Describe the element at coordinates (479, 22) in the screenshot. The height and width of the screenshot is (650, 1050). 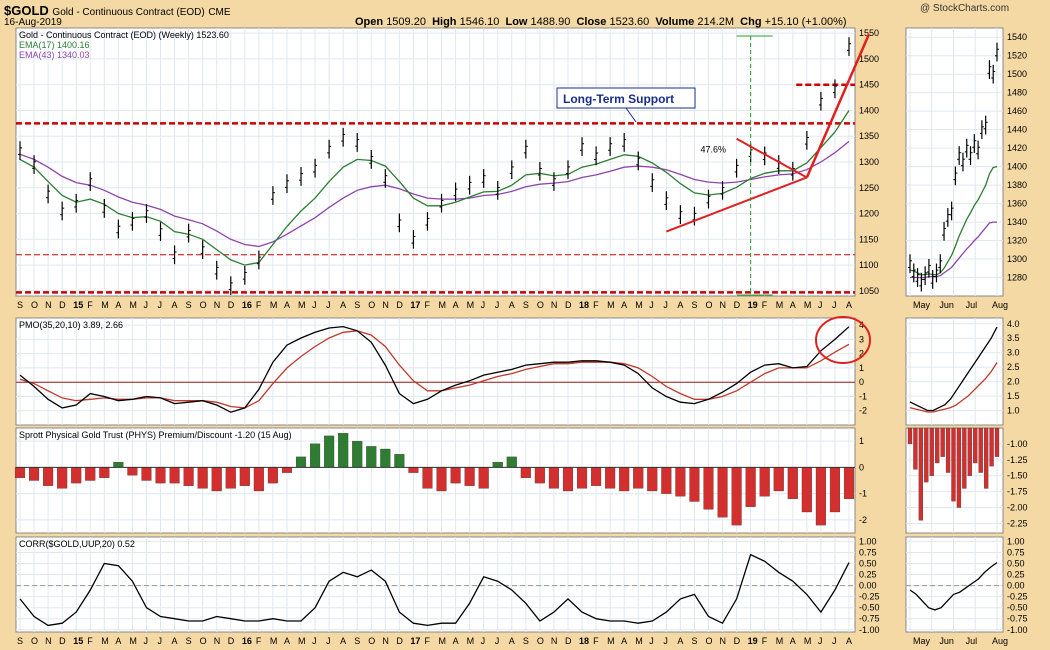
I see `high-value: 1546.10` at that location.